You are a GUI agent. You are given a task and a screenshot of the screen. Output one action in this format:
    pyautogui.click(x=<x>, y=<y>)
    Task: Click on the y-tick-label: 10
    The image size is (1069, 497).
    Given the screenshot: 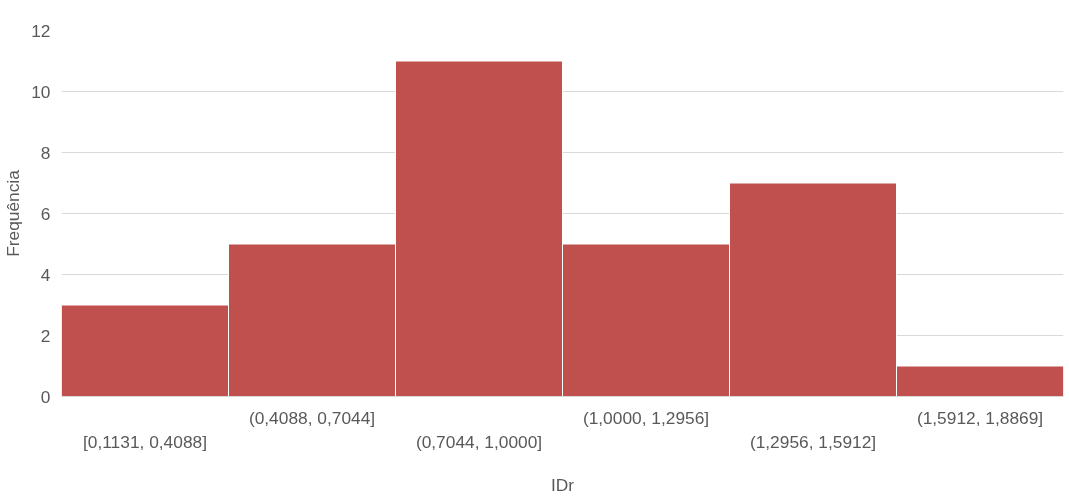 What is the action you would take?
    pyautogui.click(x=41, y=91)
    